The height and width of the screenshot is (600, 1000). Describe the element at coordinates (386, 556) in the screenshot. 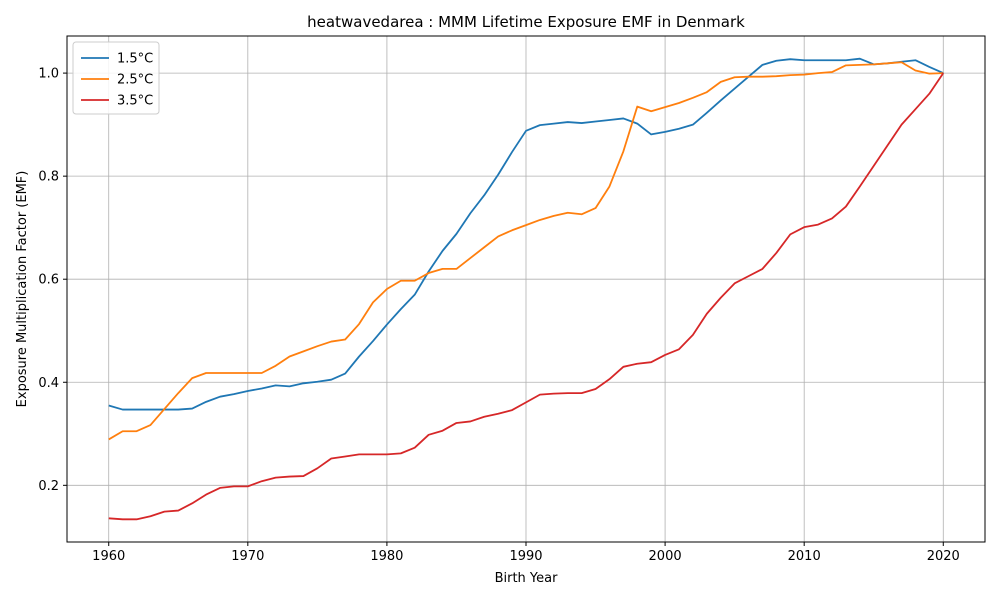

I see `x-tick-label: 1980` at that location.